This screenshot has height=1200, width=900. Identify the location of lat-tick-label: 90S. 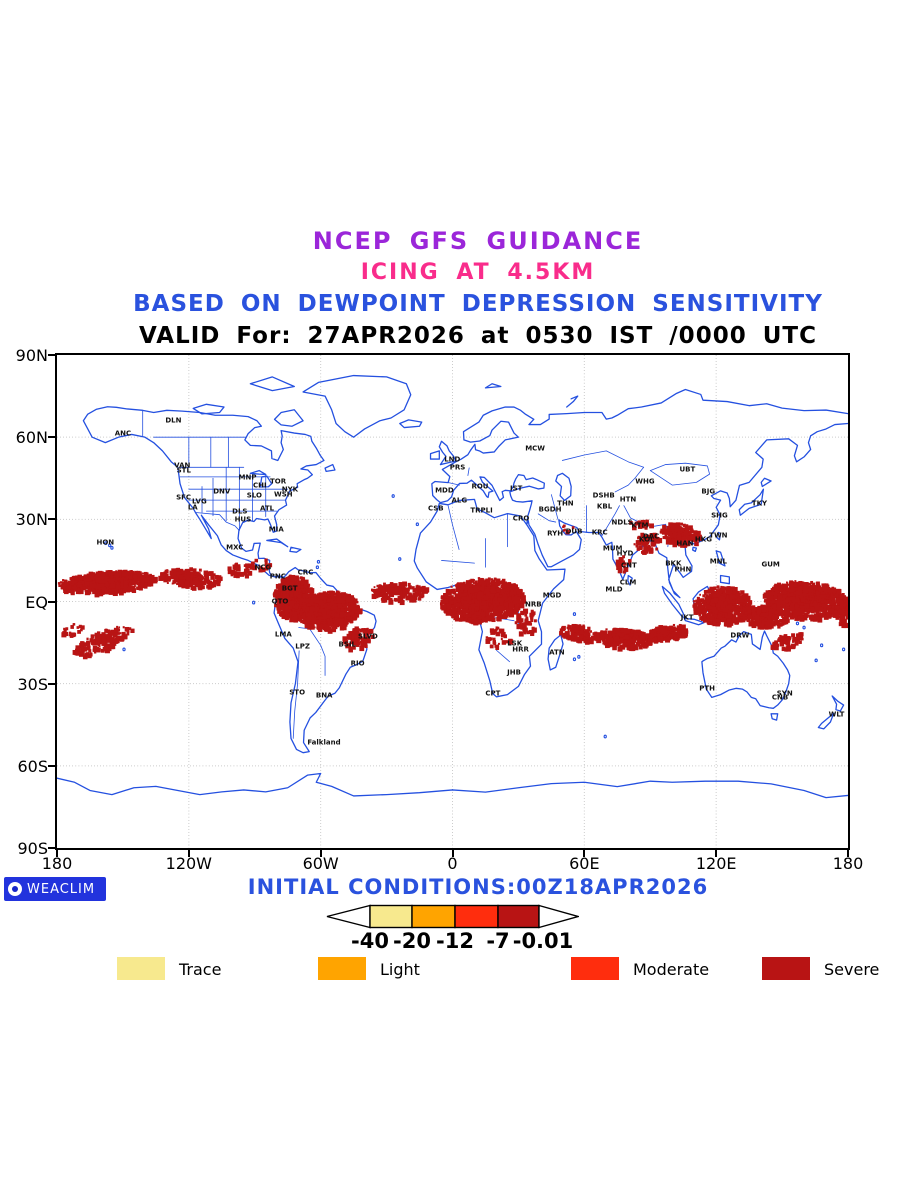
(32, 848).